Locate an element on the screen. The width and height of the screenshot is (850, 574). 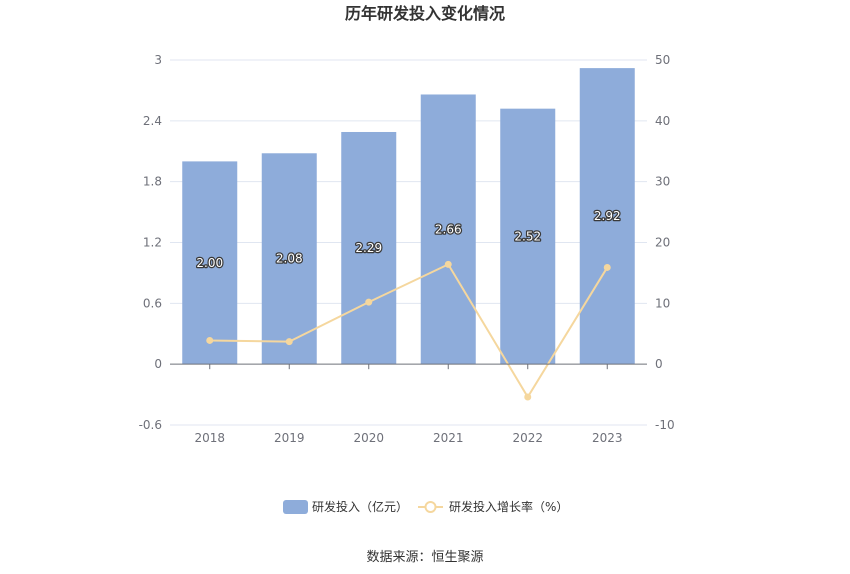
bar-data-label: 2.29 is located at coordinates (368, 248).